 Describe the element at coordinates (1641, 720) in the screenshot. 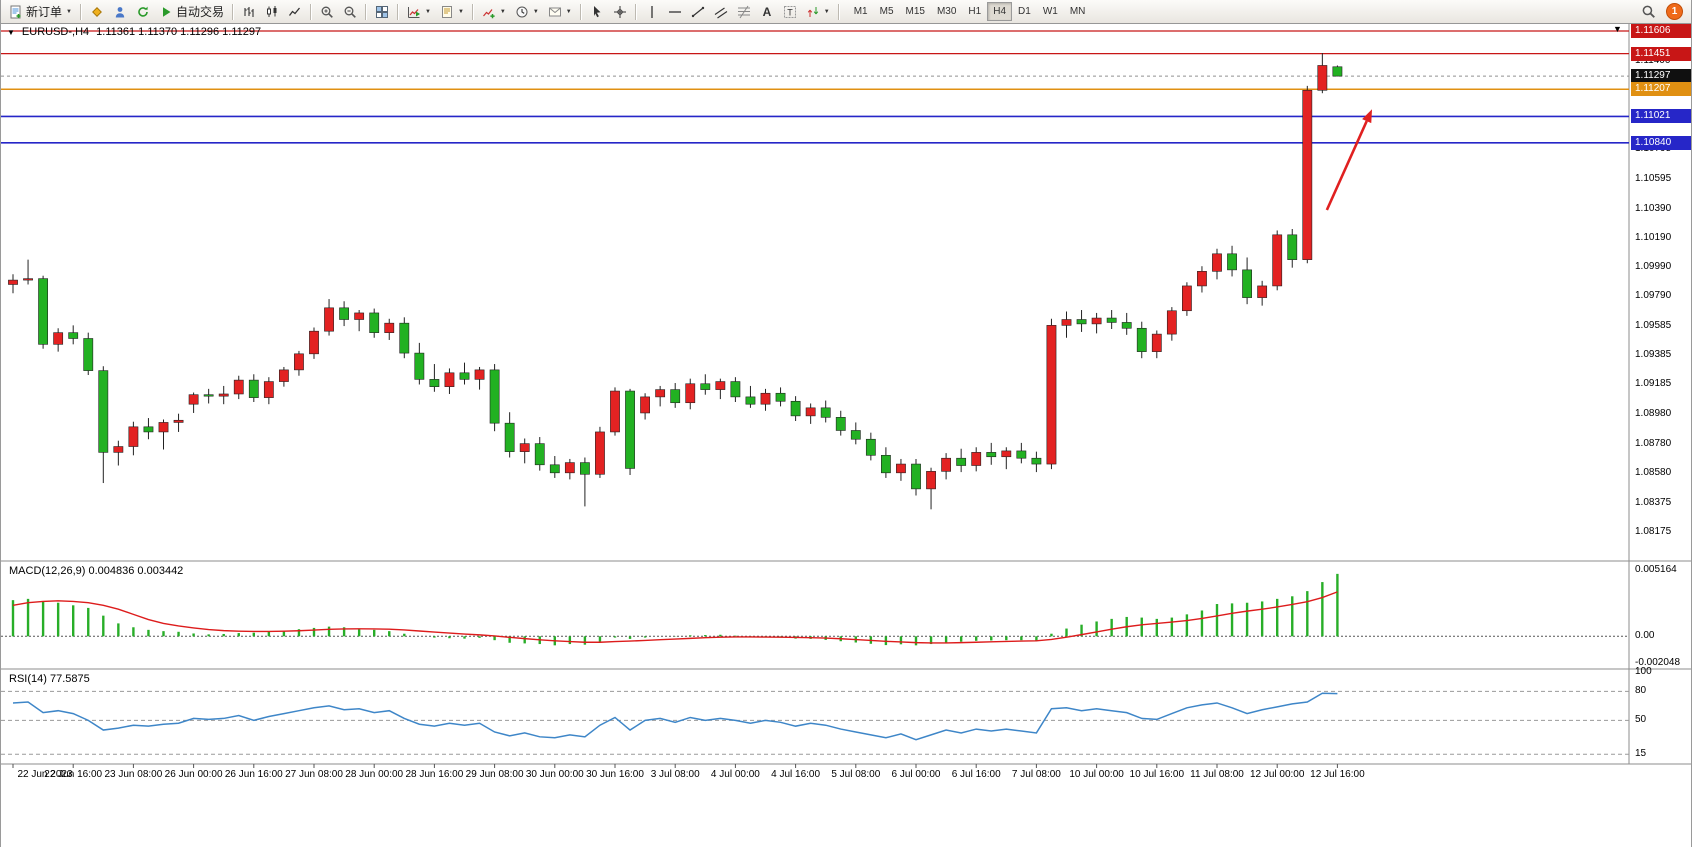

I see `rsi-tick-label: 50` at that location.